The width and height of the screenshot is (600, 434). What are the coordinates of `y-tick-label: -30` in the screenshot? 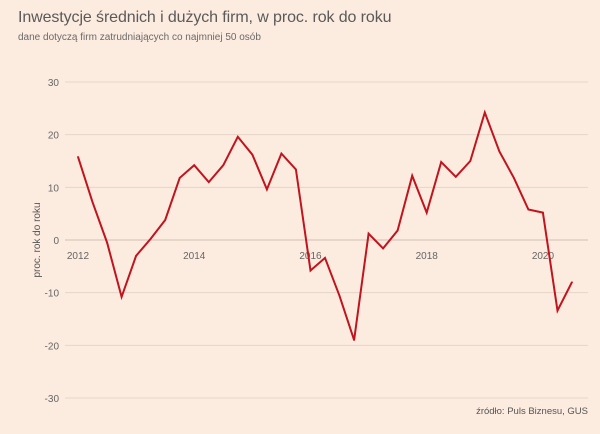 It's located at (52, 399).